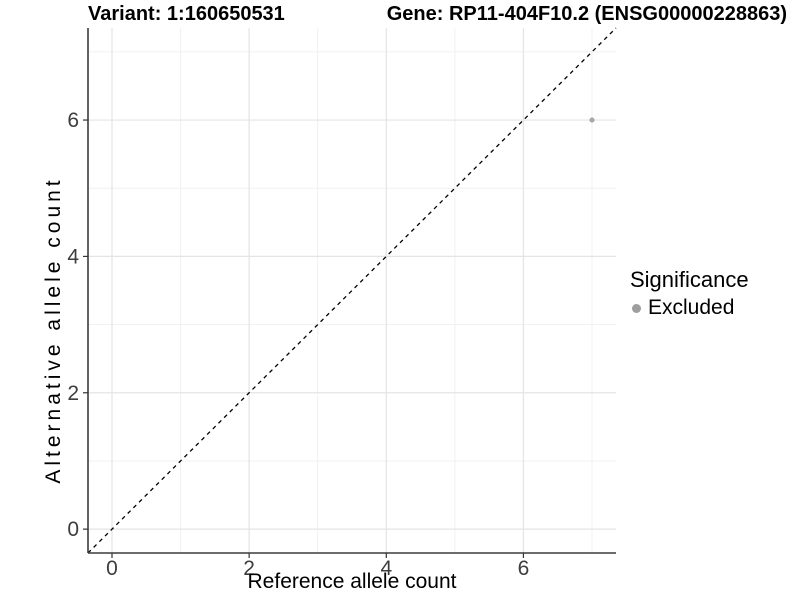 Image resolution: width=800 pixels, height=600 pixels. Describe the element at coordinates (386, 568) in the screenshot. I see `x-tick-label: 4` at that location.